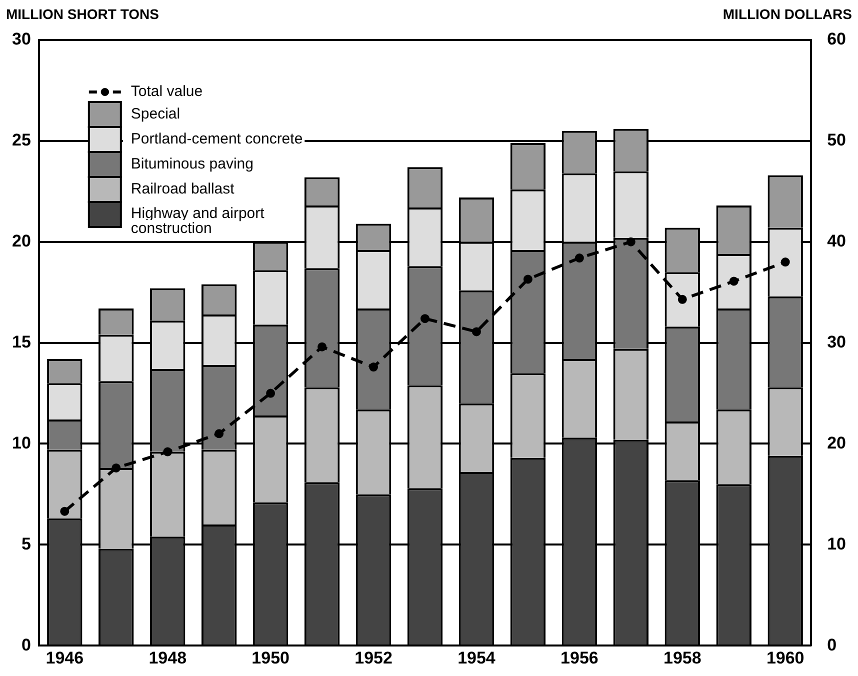  I want to click on y-tick-label: 25, so click(21, 140).